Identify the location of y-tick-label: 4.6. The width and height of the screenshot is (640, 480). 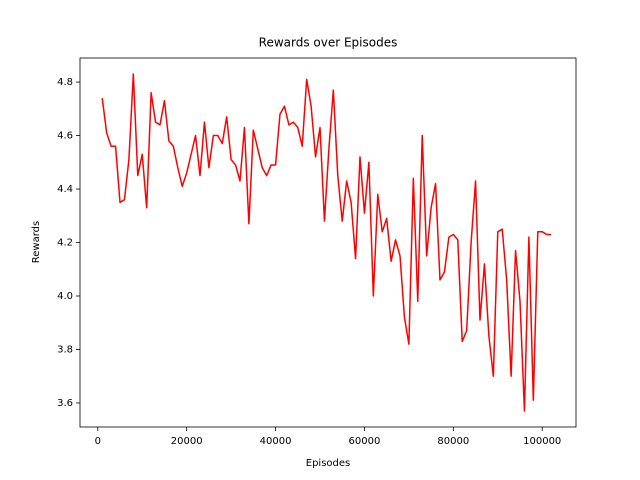
(65, 136).